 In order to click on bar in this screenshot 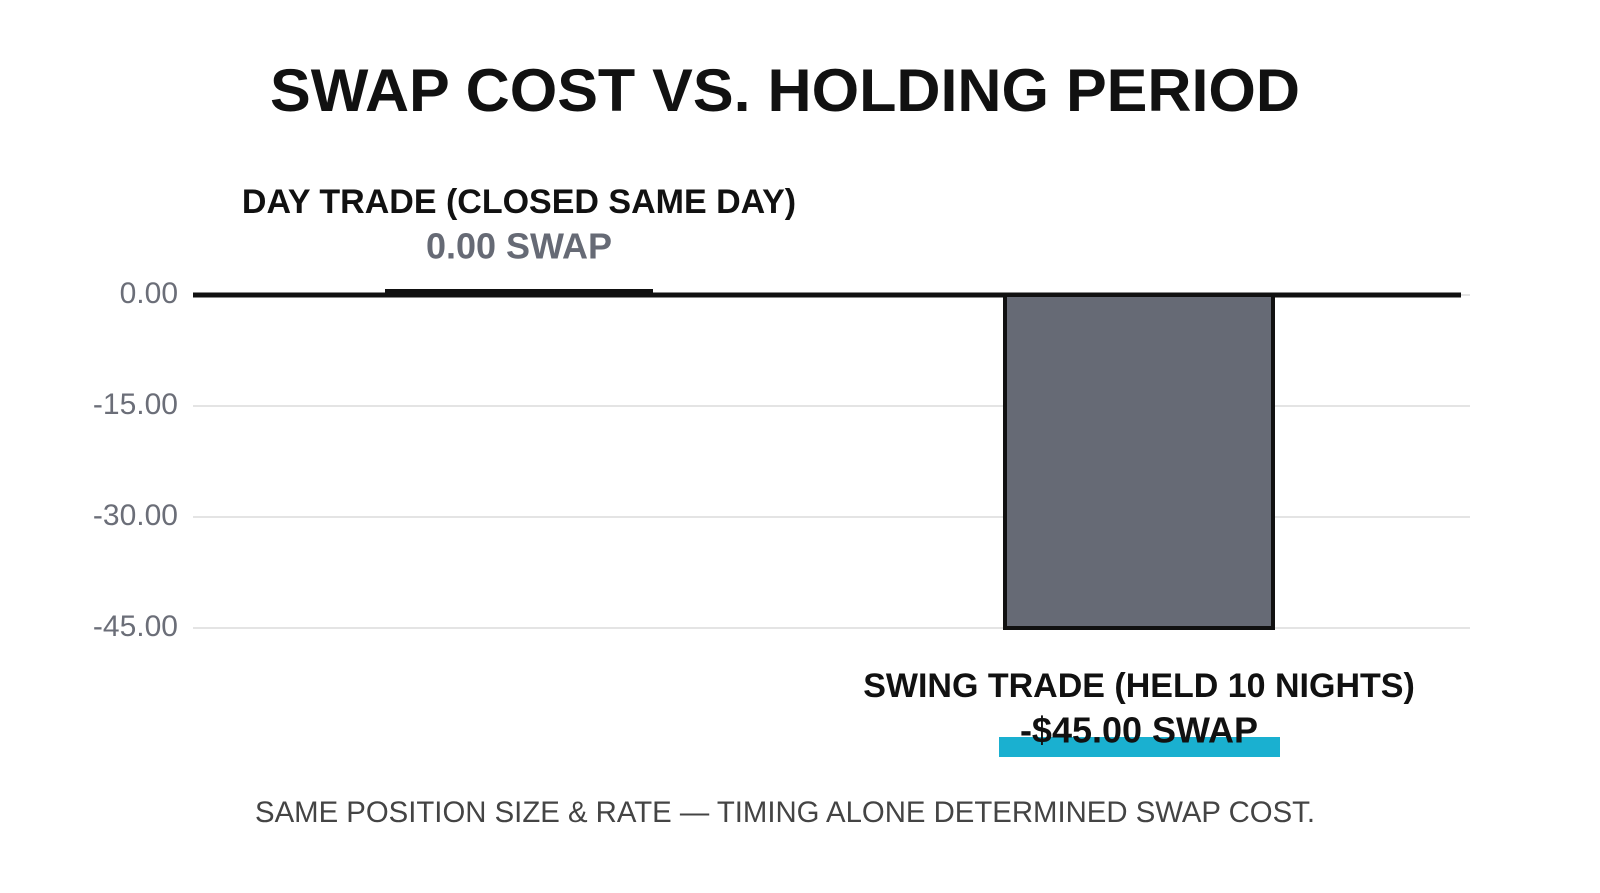, I will do `click(1139, 461)`.